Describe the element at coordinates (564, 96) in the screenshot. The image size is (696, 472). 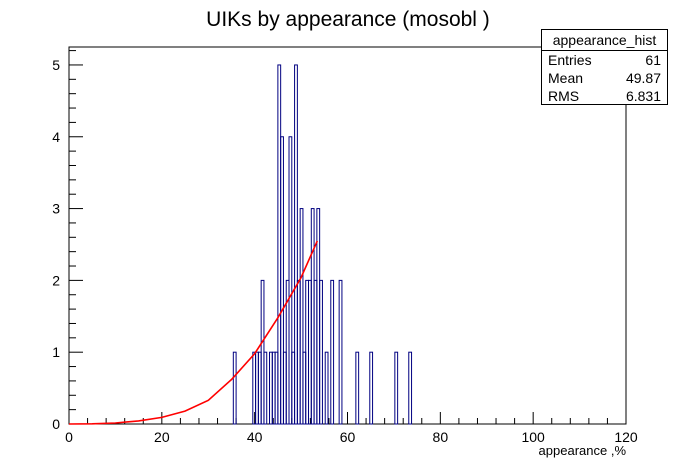
I see `stats-label: RMS` at that location.